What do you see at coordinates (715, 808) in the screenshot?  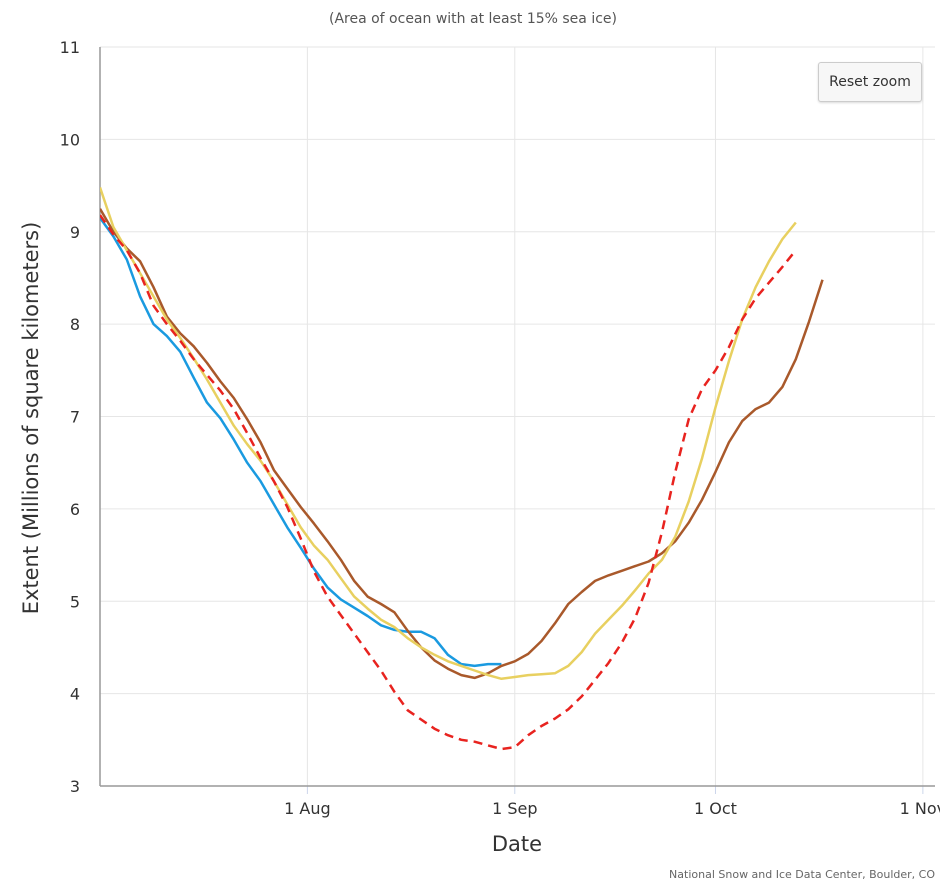 I see `x-tick-label: 1 Oct` at bounding box center [715, 808].